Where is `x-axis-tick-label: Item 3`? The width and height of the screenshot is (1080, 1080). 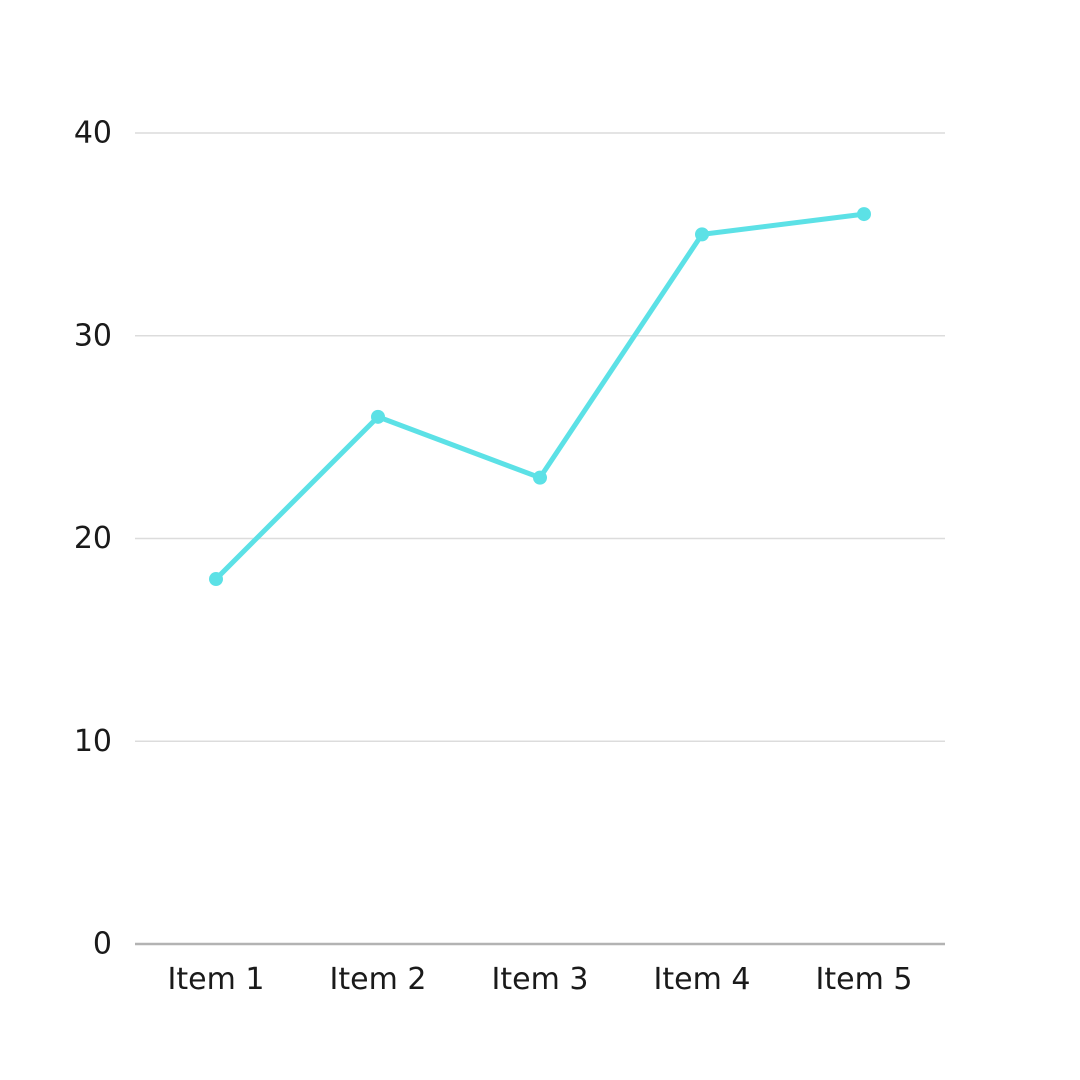
x-axis-tick-label: Item 3 is located at coordinates (540, 979).